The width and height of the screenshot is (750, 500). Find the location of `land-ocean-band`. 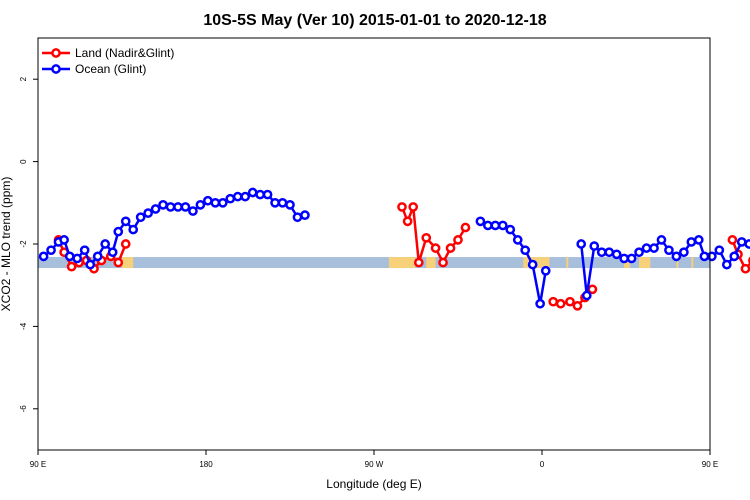

land-ocean-band is located at coordinates (374, 263).